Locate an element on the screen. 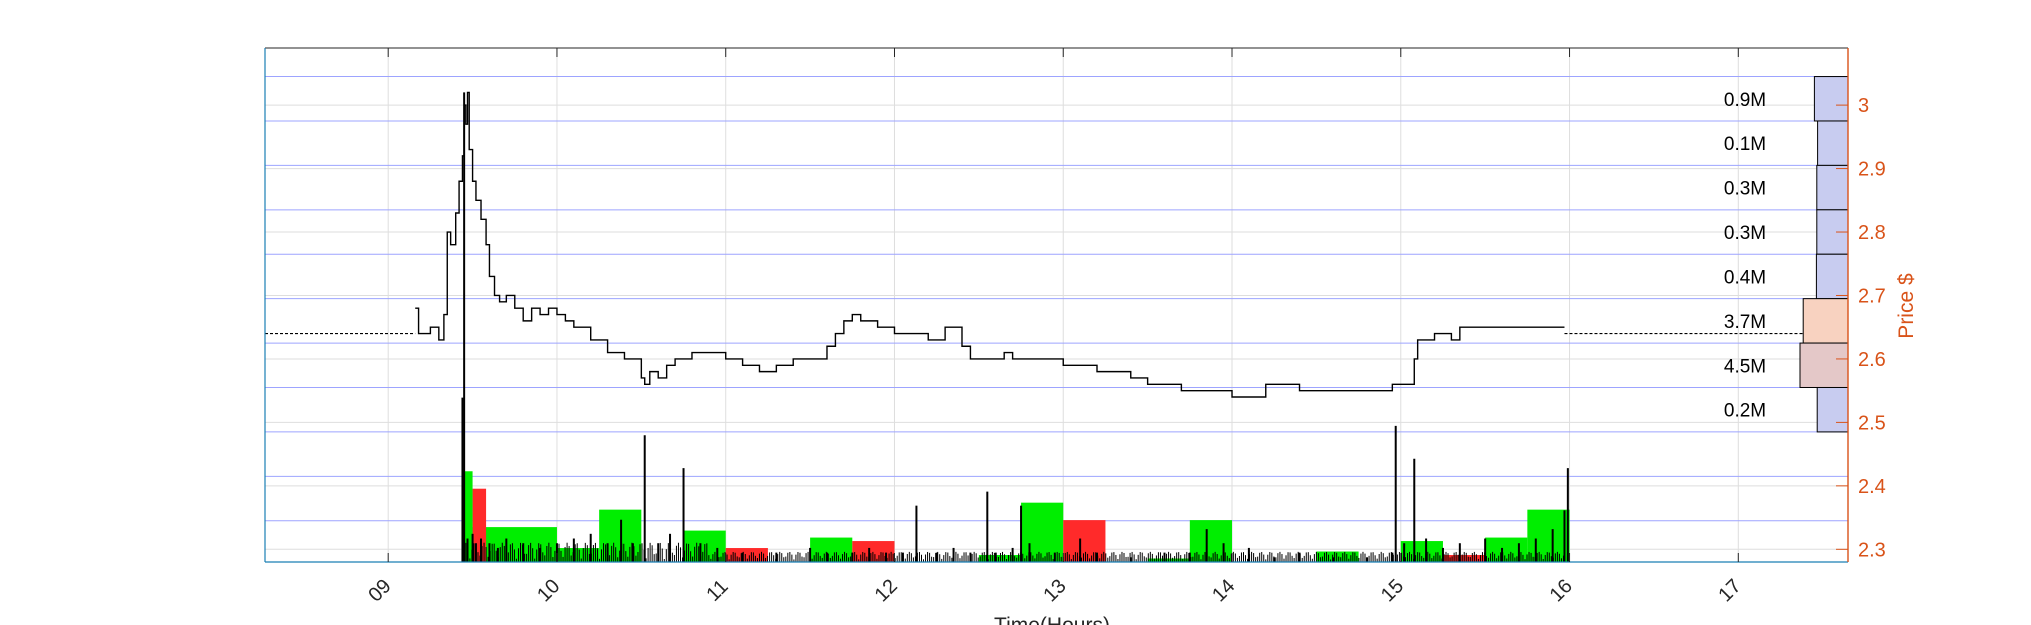 The width and height of the screenshot is (2031, 625). x-tick-label: 10 is located at coordinates (548, 590).